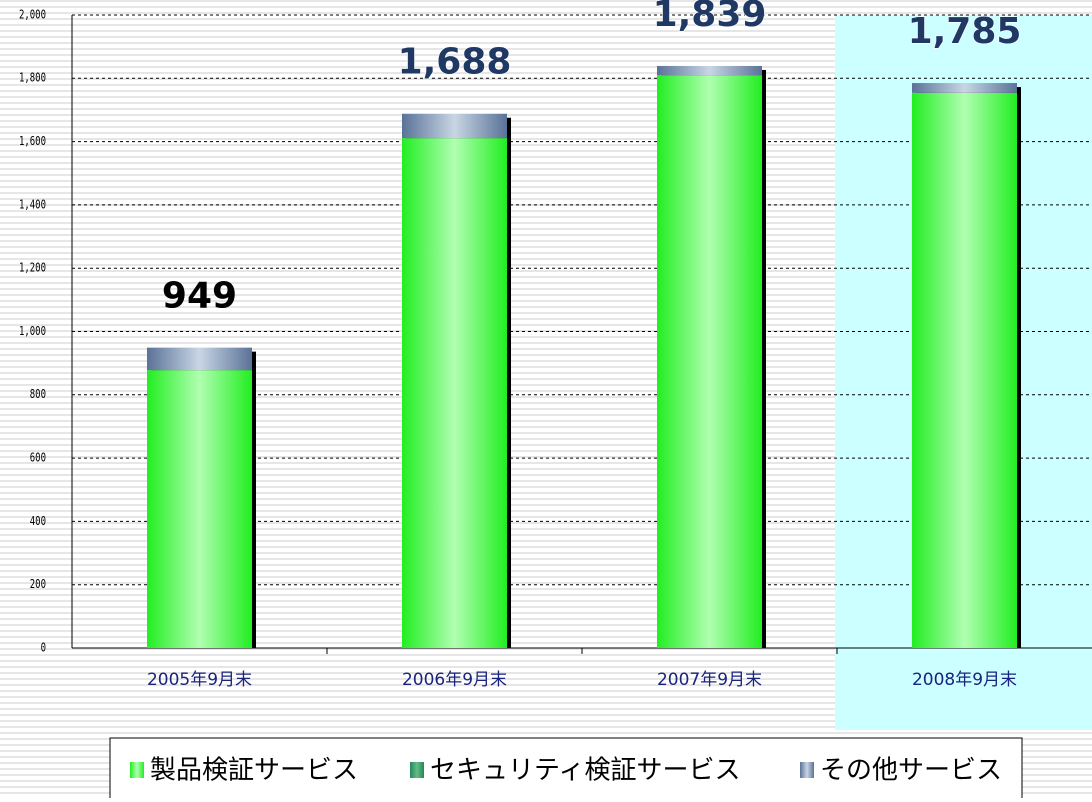 This screenshot has height=802, width=1092. Describe the element at coordinates (585, 771) in the screenshot. I see `legend-label: セキュリティ検証サービス` at that location.